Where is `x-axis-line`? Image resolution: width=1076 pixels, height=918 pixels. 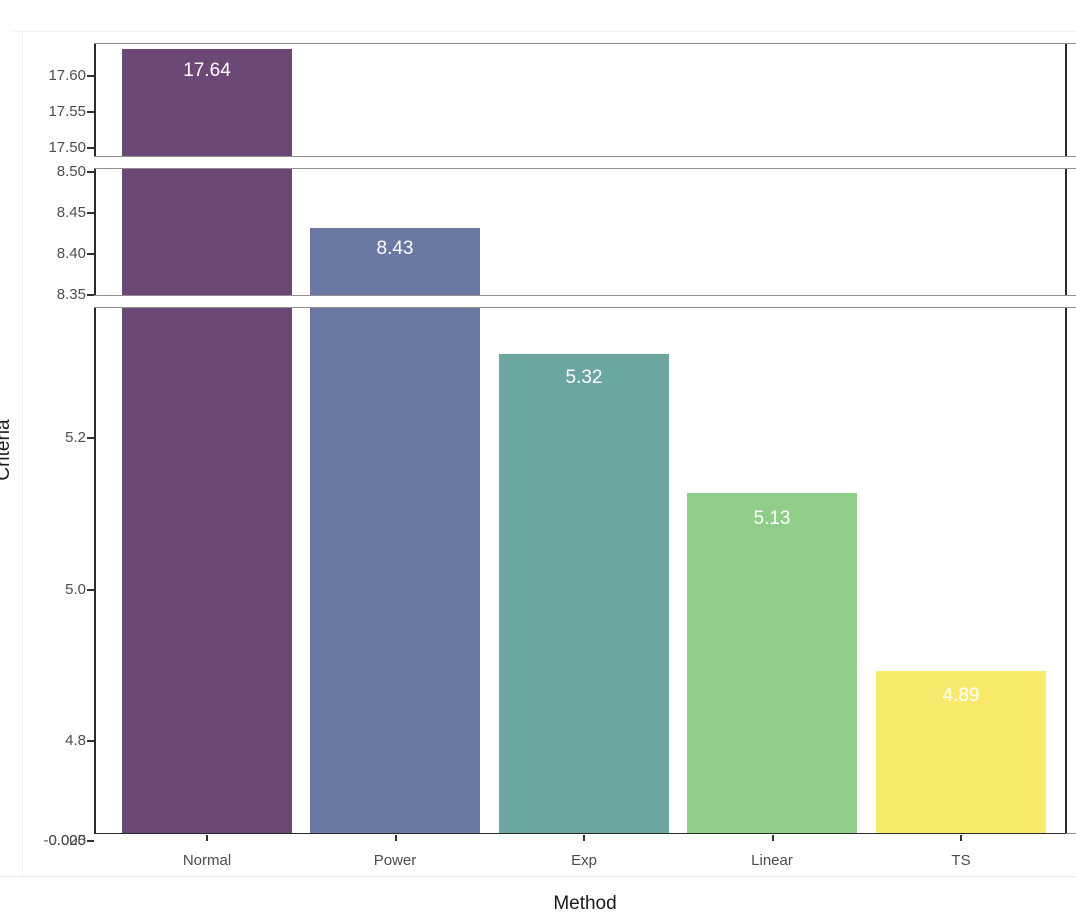
x-axis-line is located at coordinates (580, 833).